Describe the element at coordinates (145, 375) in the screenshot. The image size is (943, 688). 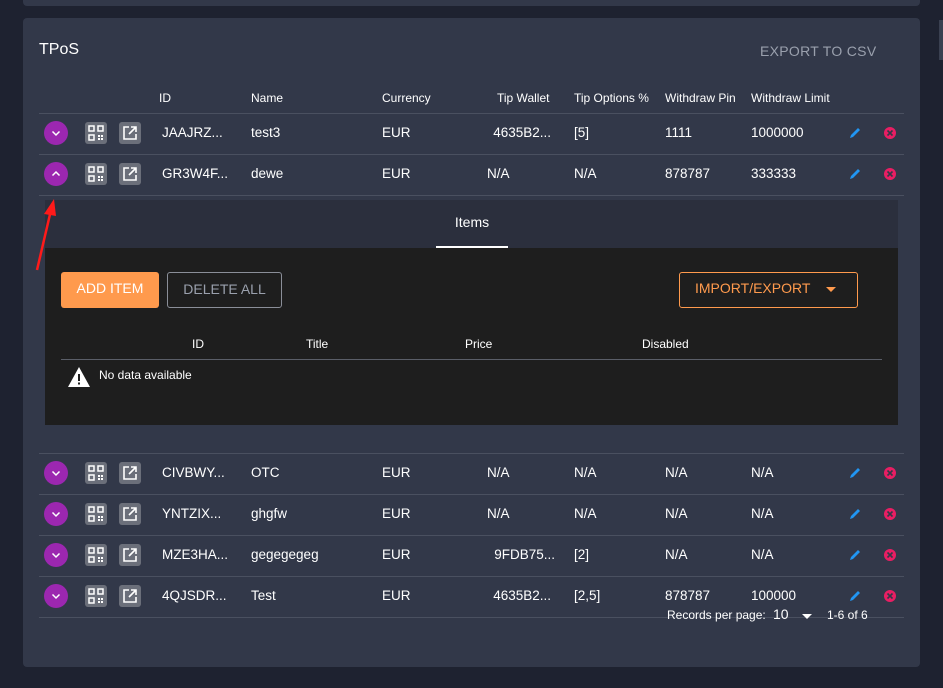
I see `no-data-message: No data available` at that location.